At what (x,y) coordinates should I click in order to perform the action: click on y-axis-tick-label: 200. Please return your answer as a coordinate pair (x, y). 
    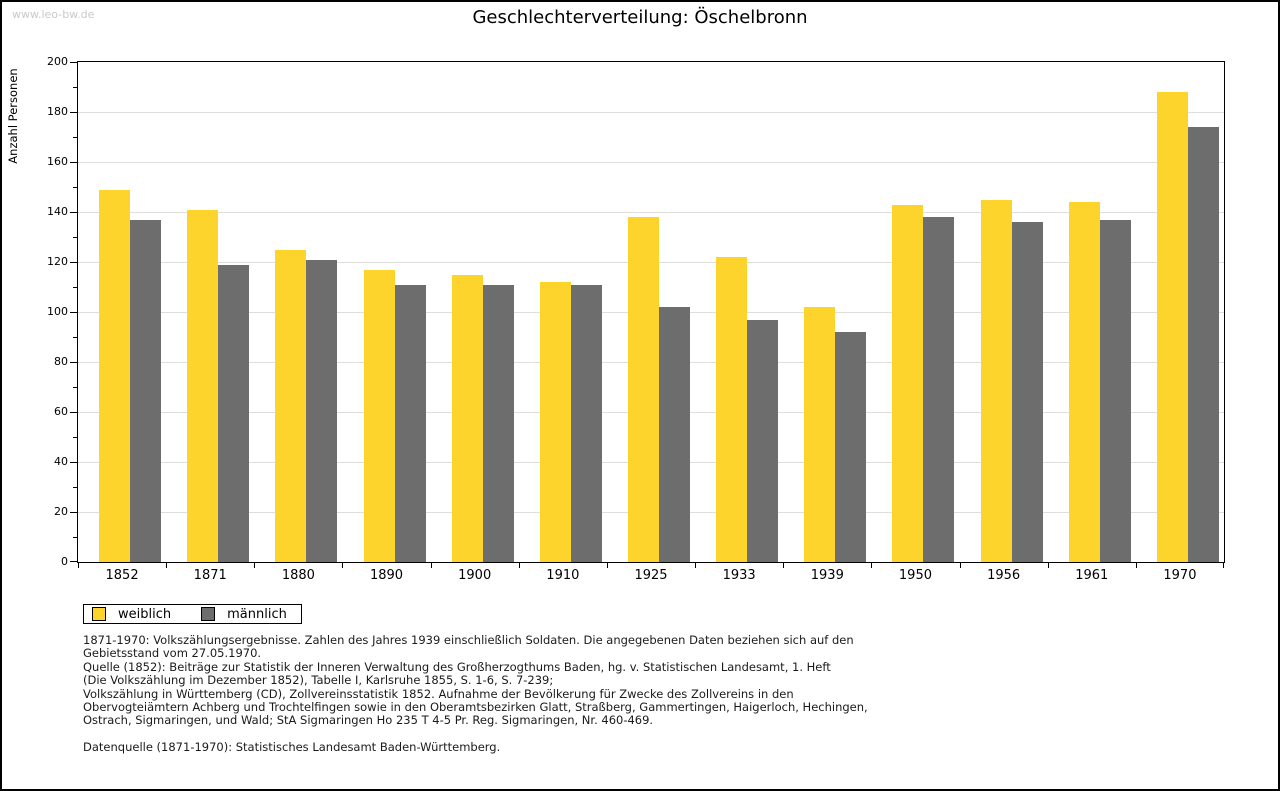
    Looking at the image, I should click on (57, 61).